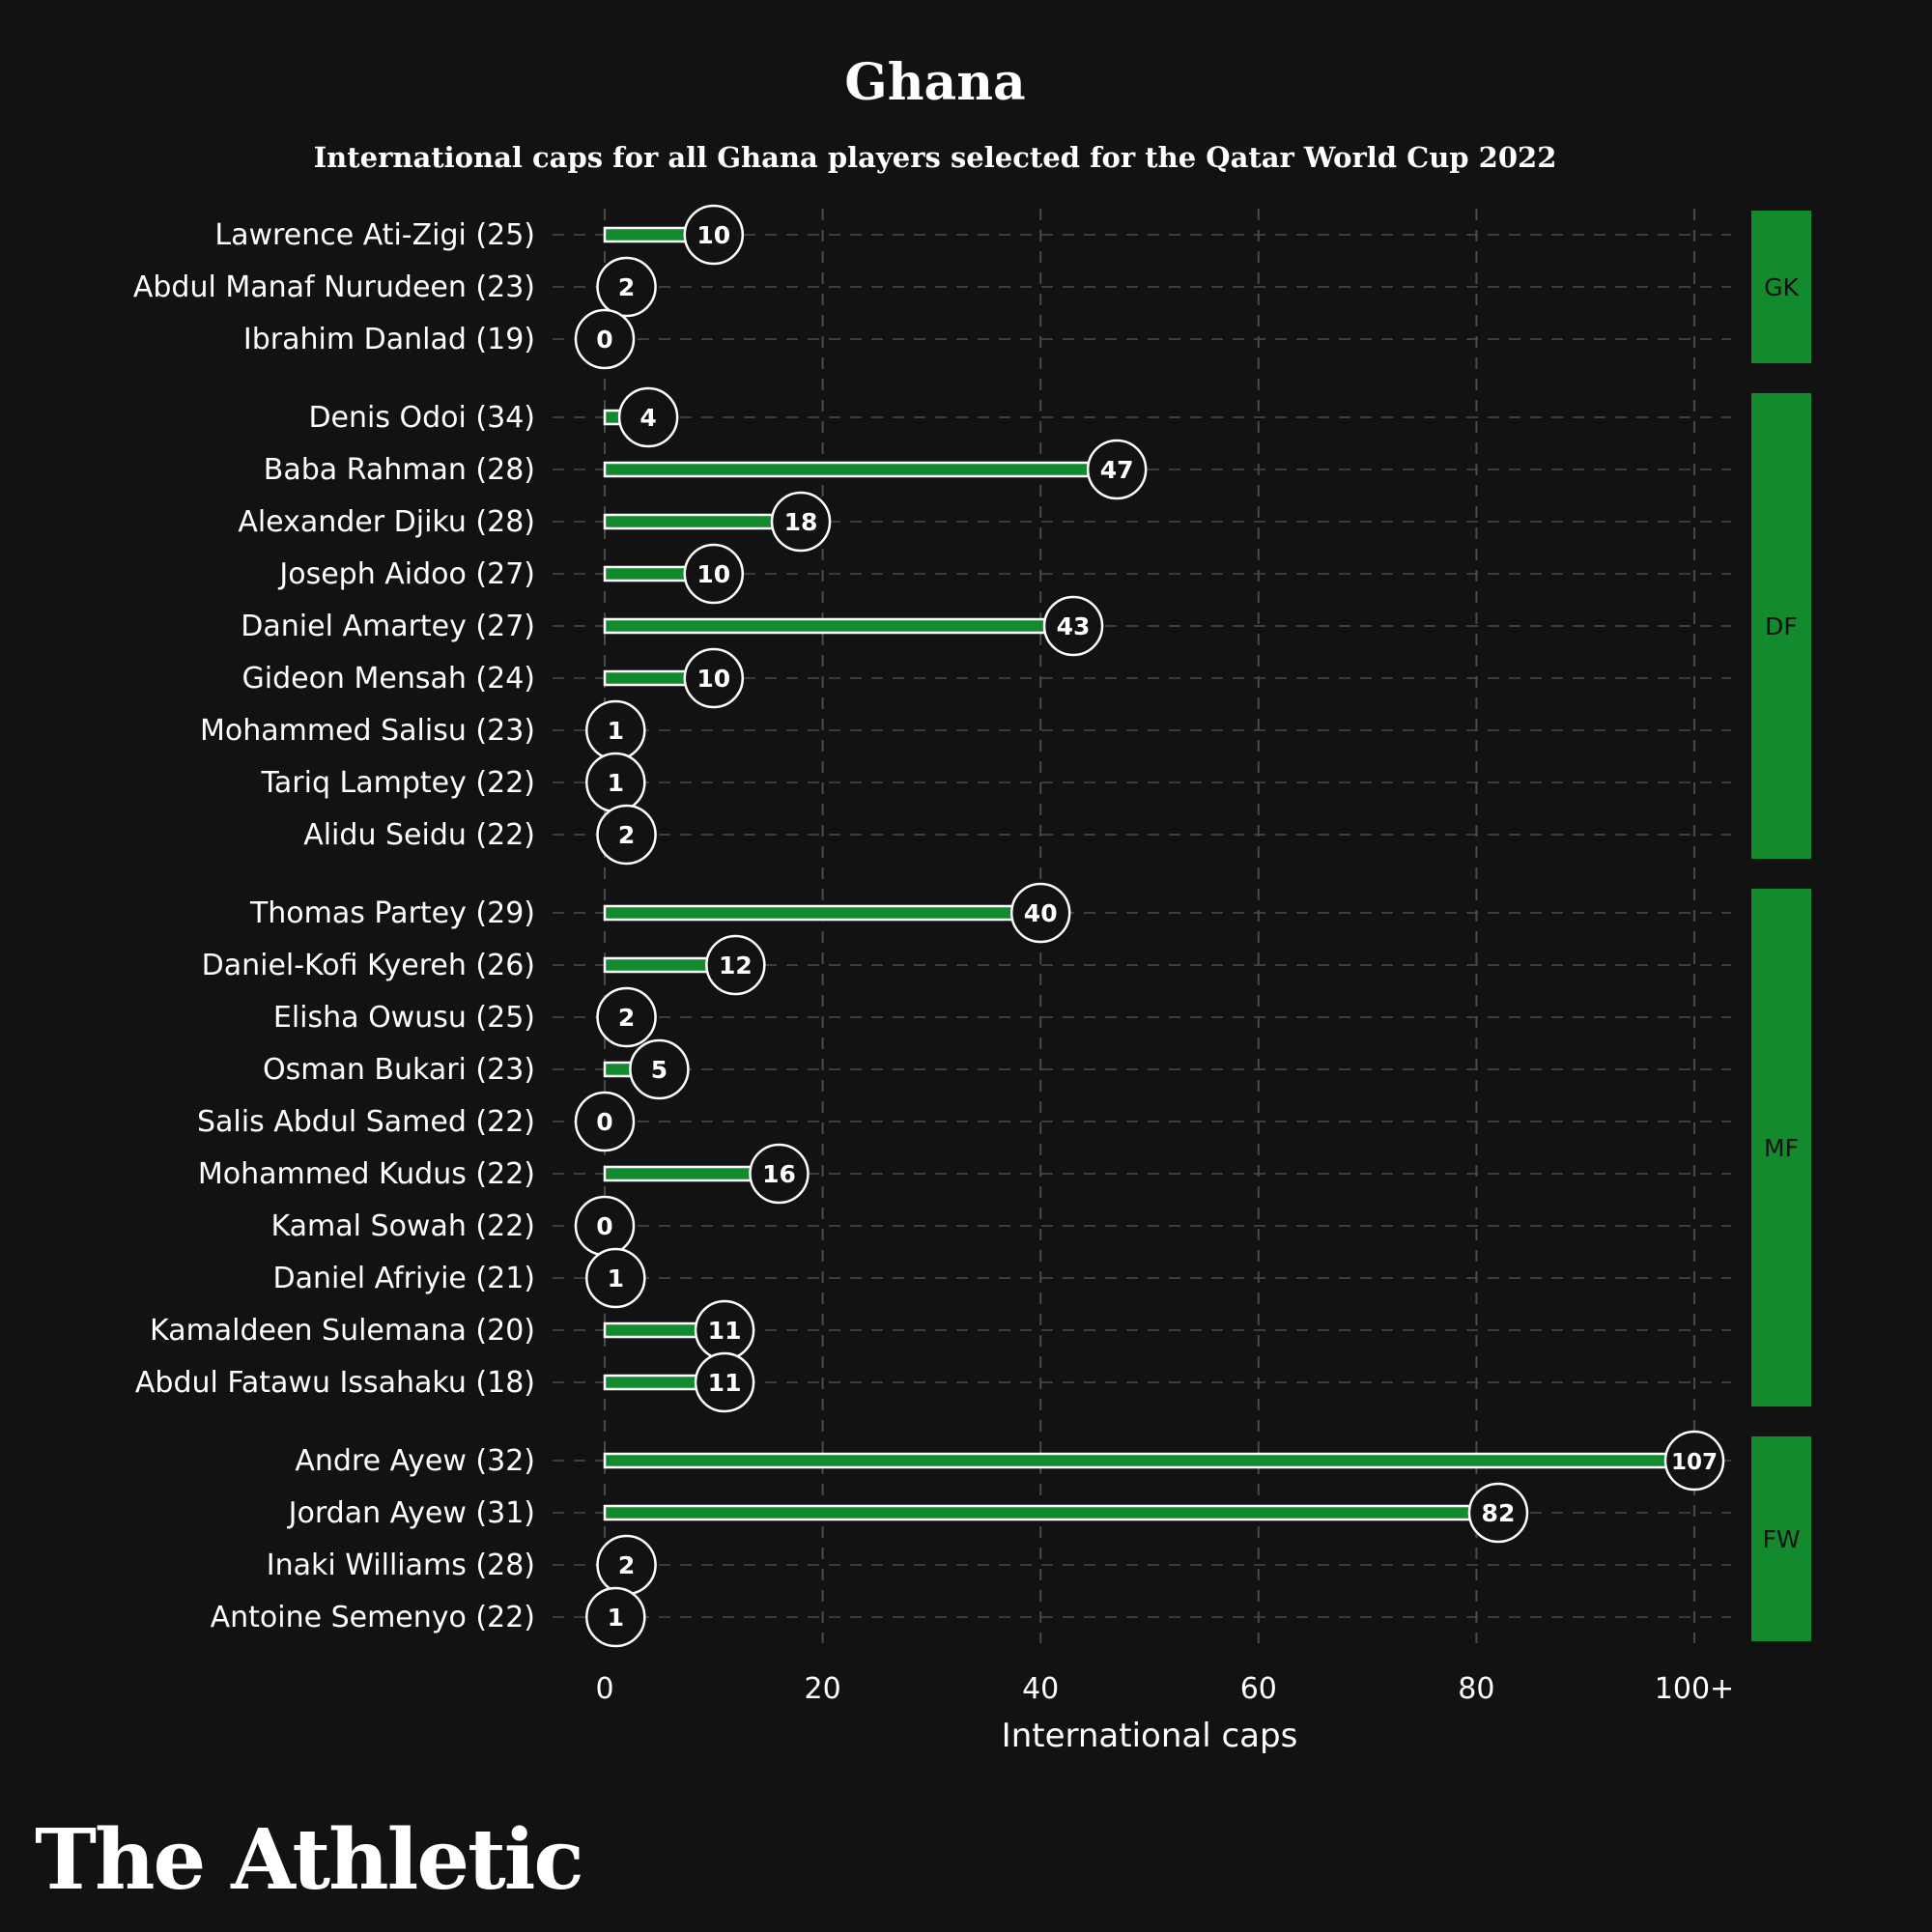  Describe the element at coordinates (374, 235) in the screenshot. I see `player-label: Lawrence Ati-Zigi (25)` at that location.